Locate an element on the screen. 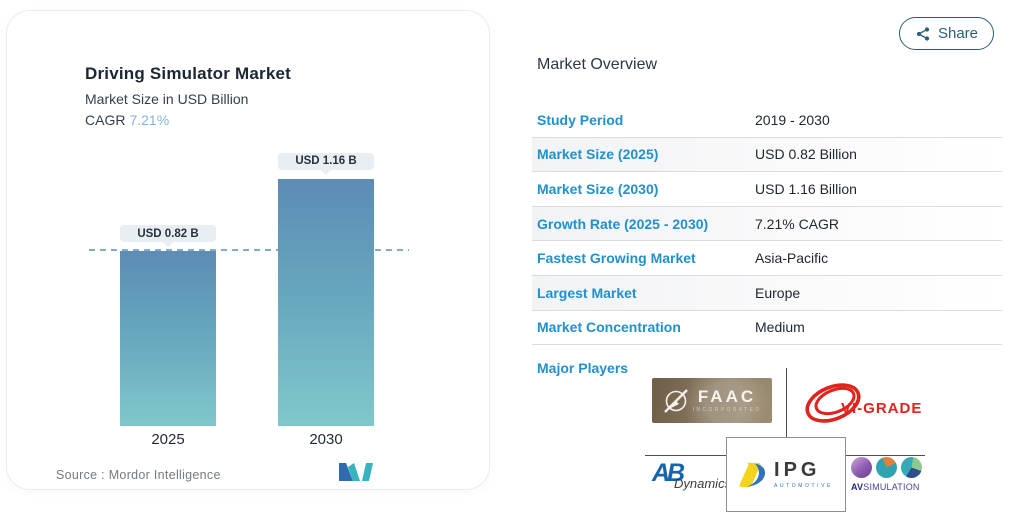 Image resolution: width=1009 pixels, height=525 pixels. reference-dashed-line is located at coordinates (249, 250).